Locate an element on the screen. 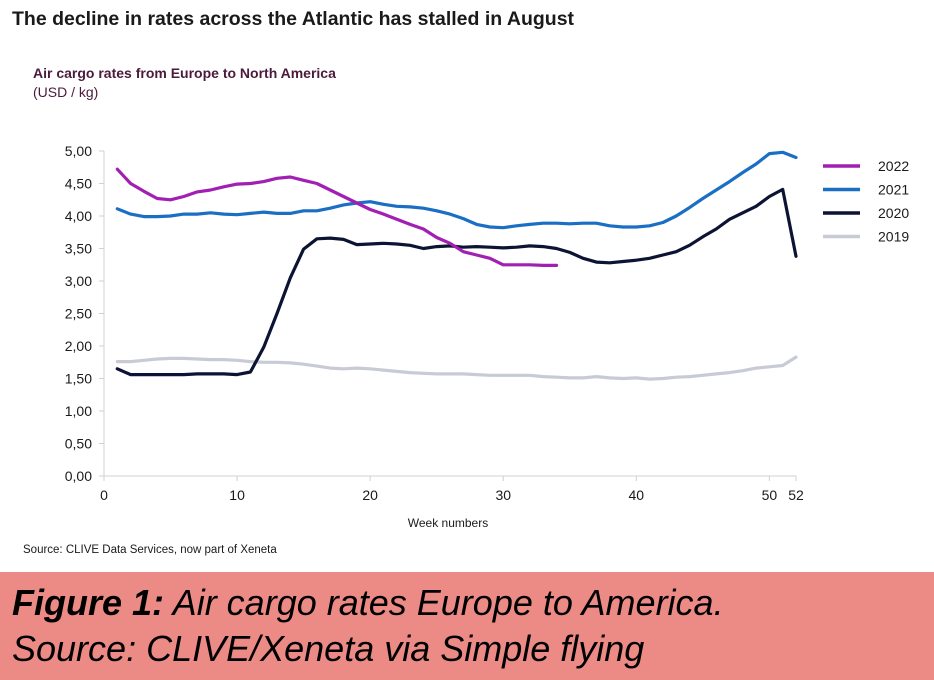 The image size is (934, 680). legend-label-2019: 2019 is located at coordinates (893, 237).